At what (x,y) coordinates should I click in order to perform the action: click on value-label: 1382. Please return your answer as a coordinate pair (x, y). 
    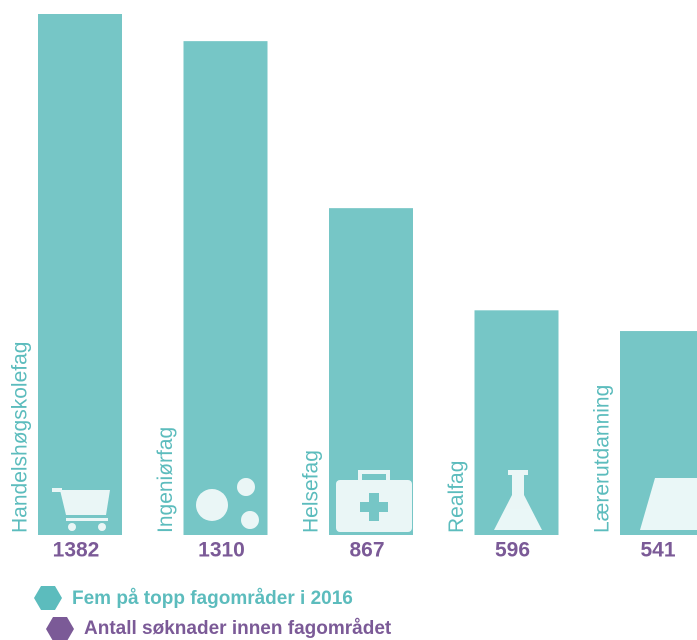
    Looking at the image, I should click on (76, 550).